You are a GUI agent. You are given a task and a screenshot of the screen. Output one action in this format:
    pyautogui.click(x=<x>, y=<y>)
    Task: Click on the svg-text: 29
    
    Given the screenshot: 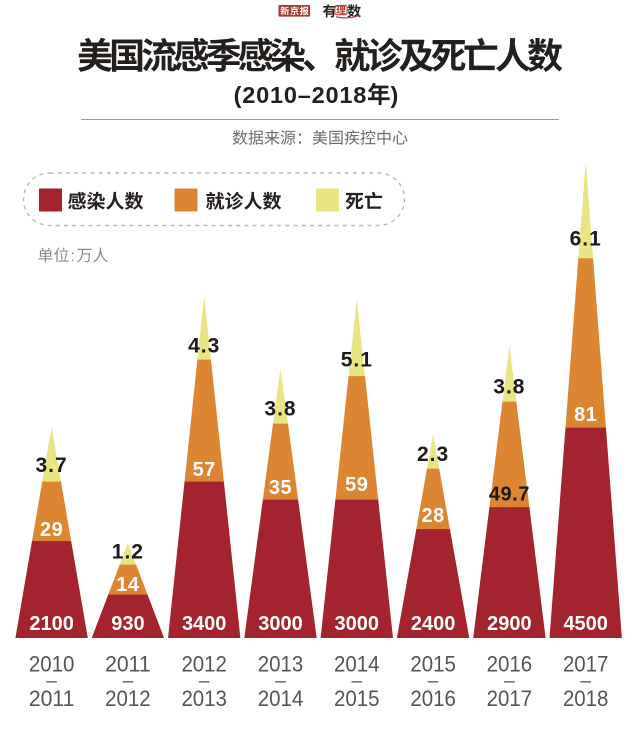 What is the action you would take?
    pyautogui.click(x=51, y=530)
    